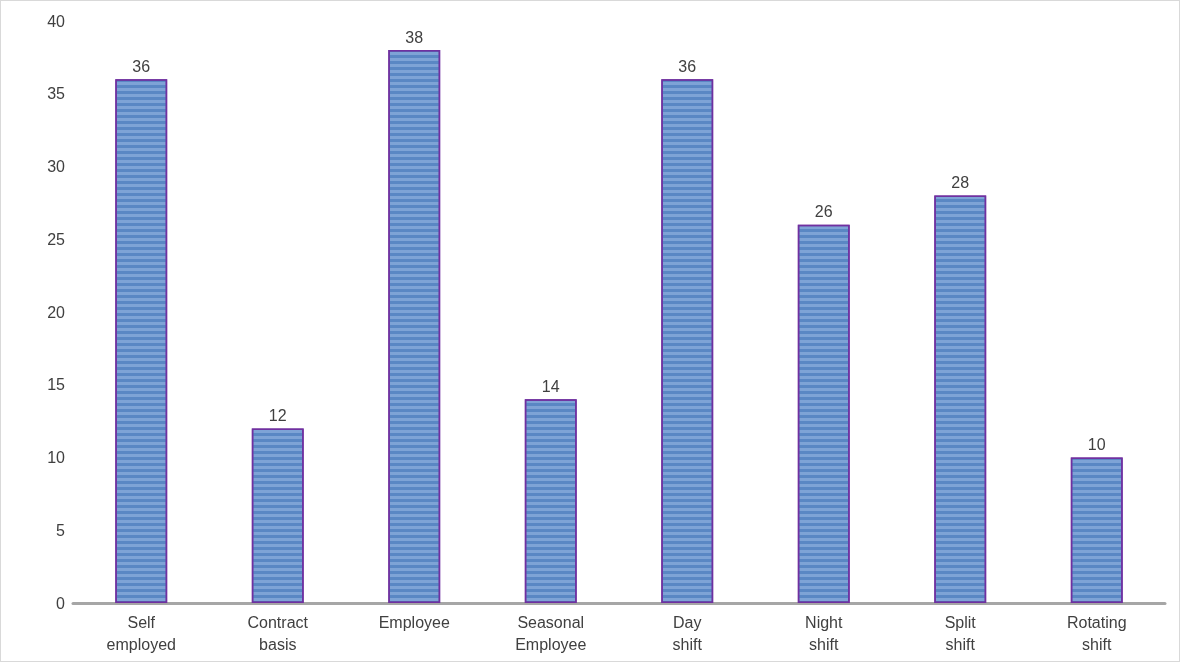  Describe the element at coordinates (56, 166) in the screenshot. I see `y-tick-label: 30` at that location.